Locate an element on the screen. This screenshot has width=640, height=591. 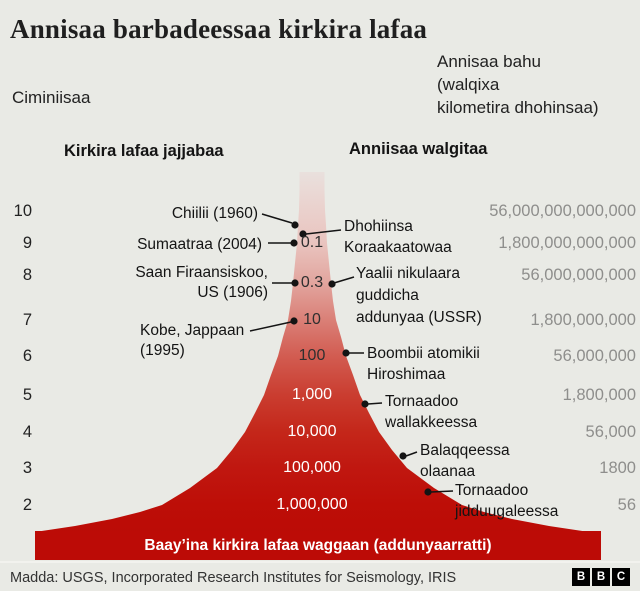
event-koraakaatowaa-line1: Dhohiinsa is located at coordinates (378, 226).